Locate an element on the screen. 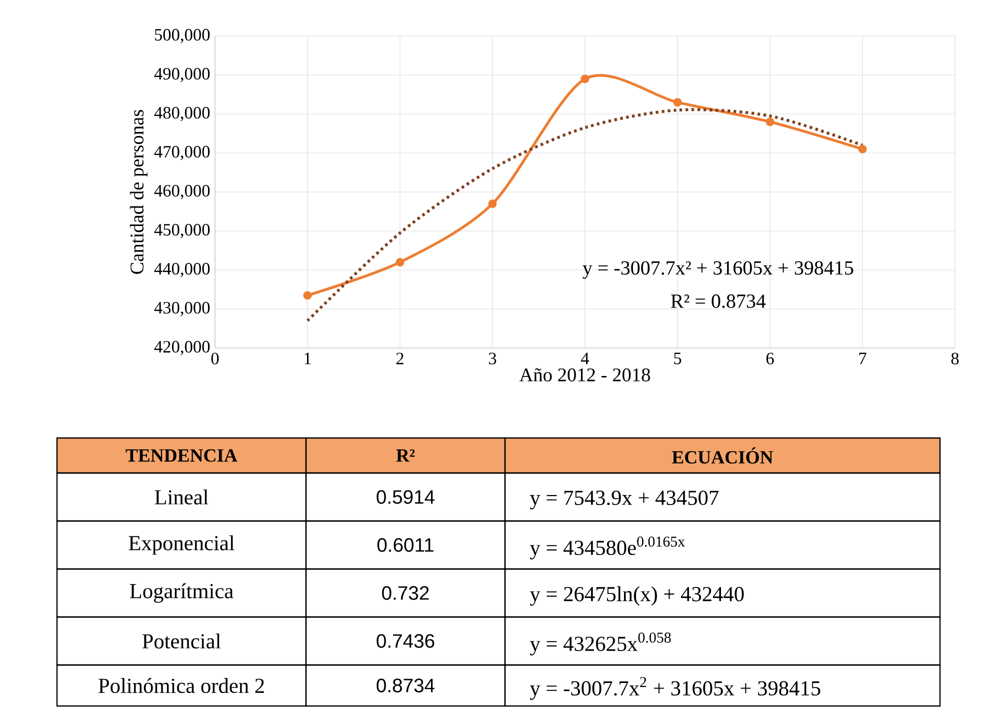  x-tick-label: 2 is located at coordinates (400, 358).